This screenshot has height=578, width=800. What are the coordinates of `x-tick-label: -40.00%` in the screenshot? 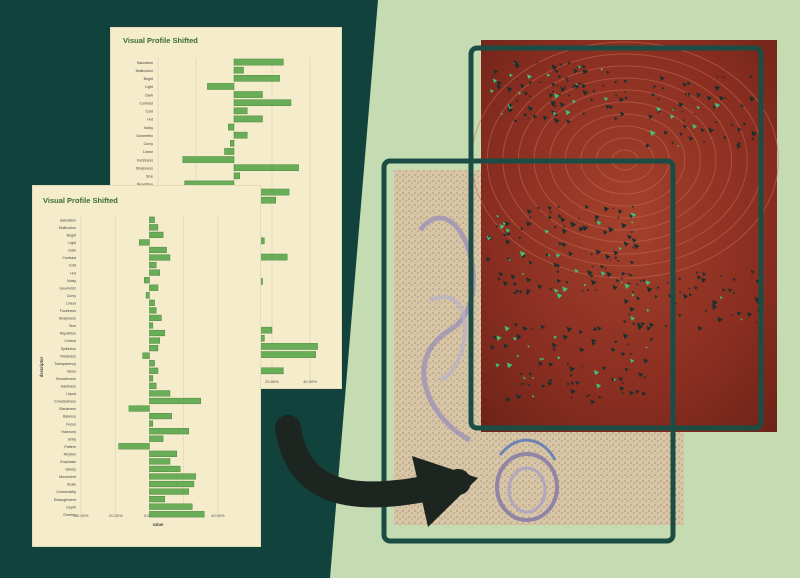 It's located at (81, 515).